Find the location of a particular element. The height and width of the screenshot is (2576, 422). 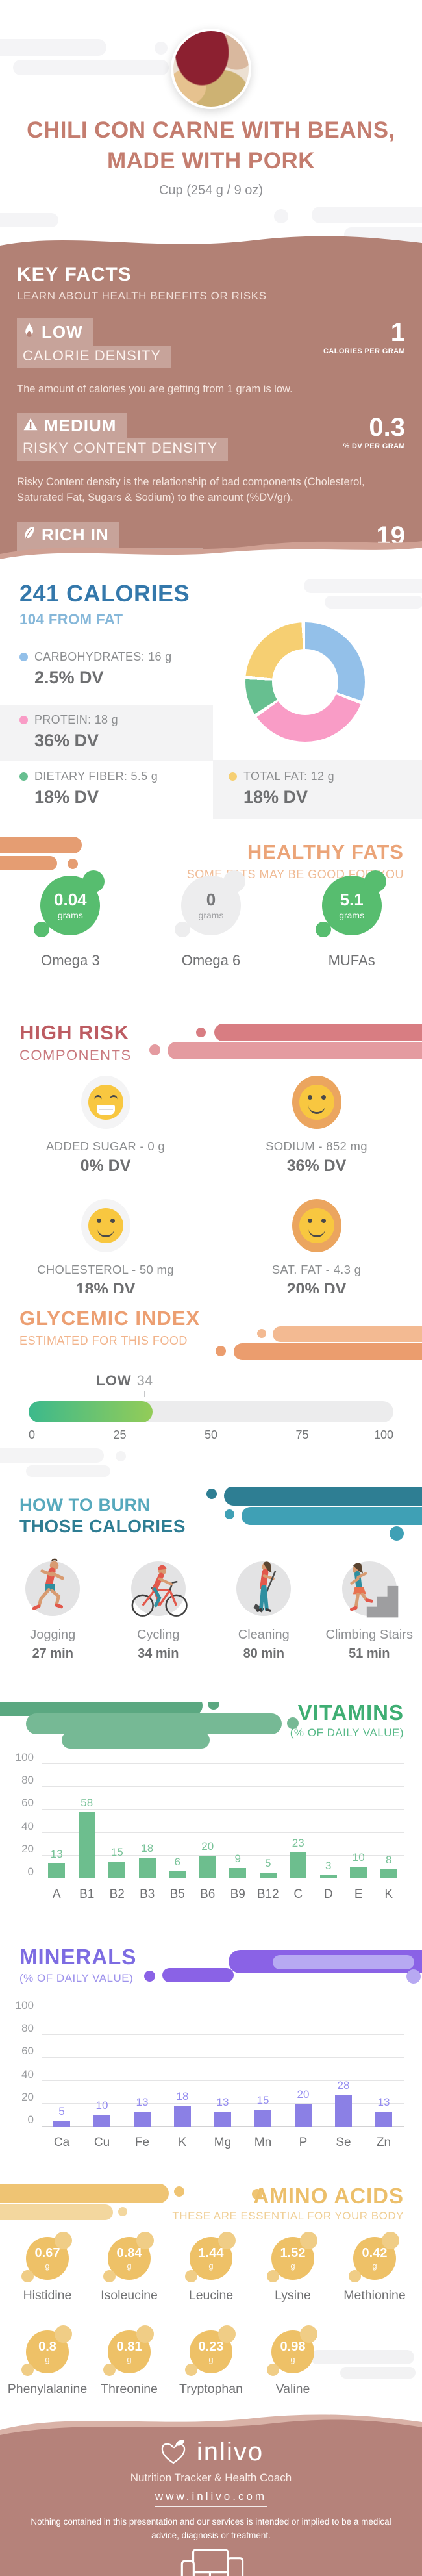

risk-label: SODIUM - 852 mg is located at coordinates (316, 1146).